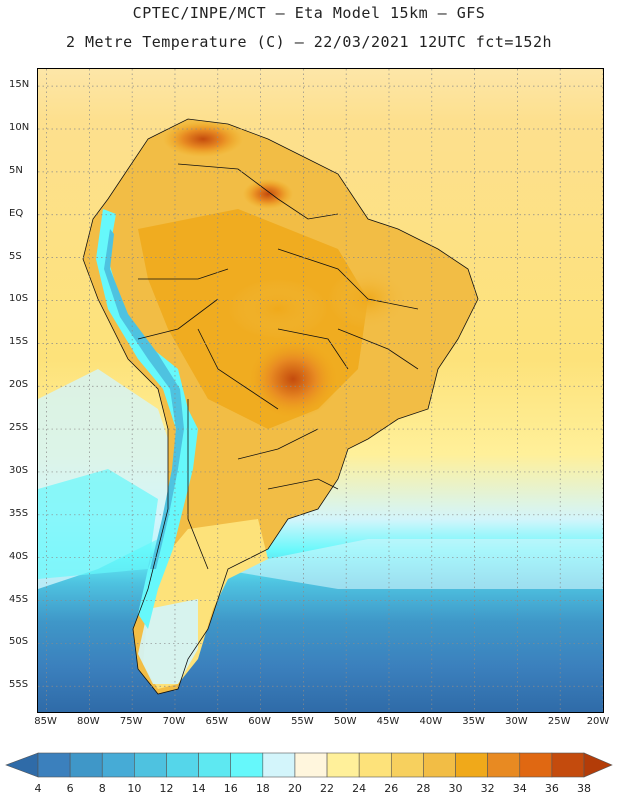 The height and width of the screenshot is (800, 618). I want to click on hotspot-north-brazil, so click(268, 194).